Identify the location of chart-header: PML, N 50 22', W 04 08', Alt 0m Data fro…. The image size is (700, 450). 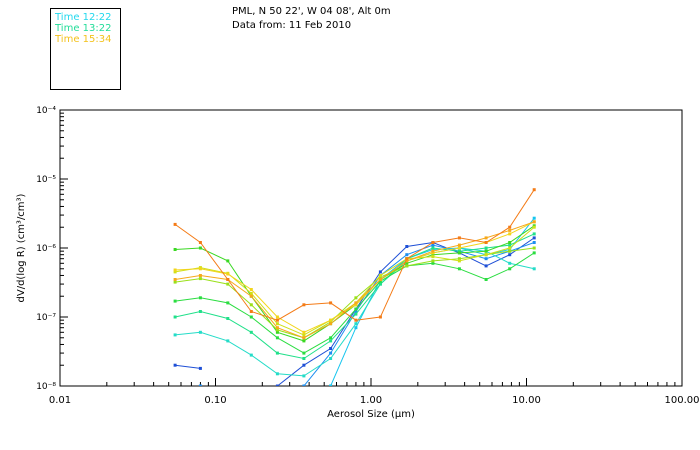
(311, 19).